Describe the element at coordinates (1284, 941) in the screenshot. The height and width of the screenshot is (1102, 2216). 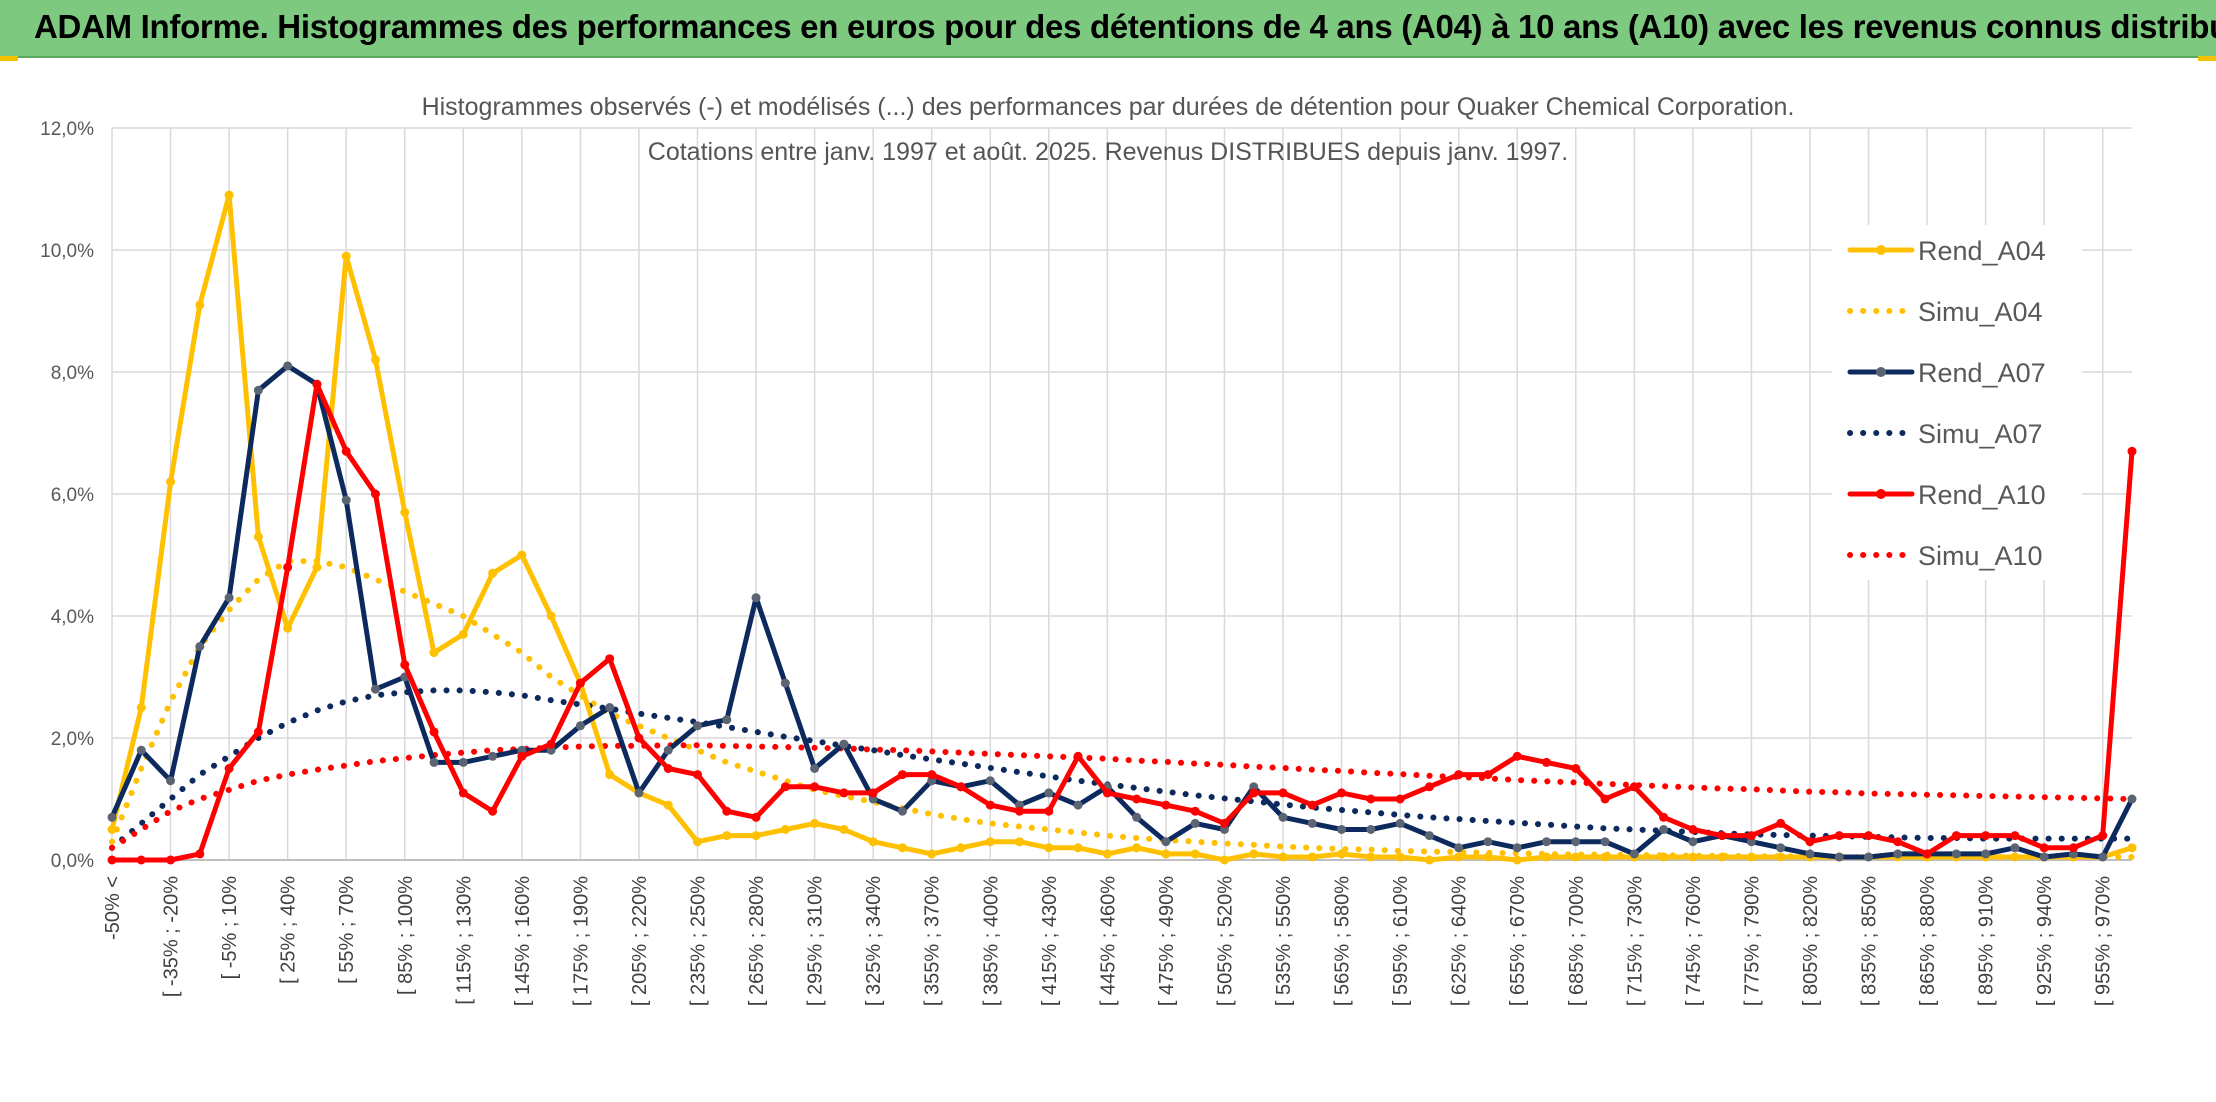
I see `x-tick-label: [ 535% ; 550%` at that location.